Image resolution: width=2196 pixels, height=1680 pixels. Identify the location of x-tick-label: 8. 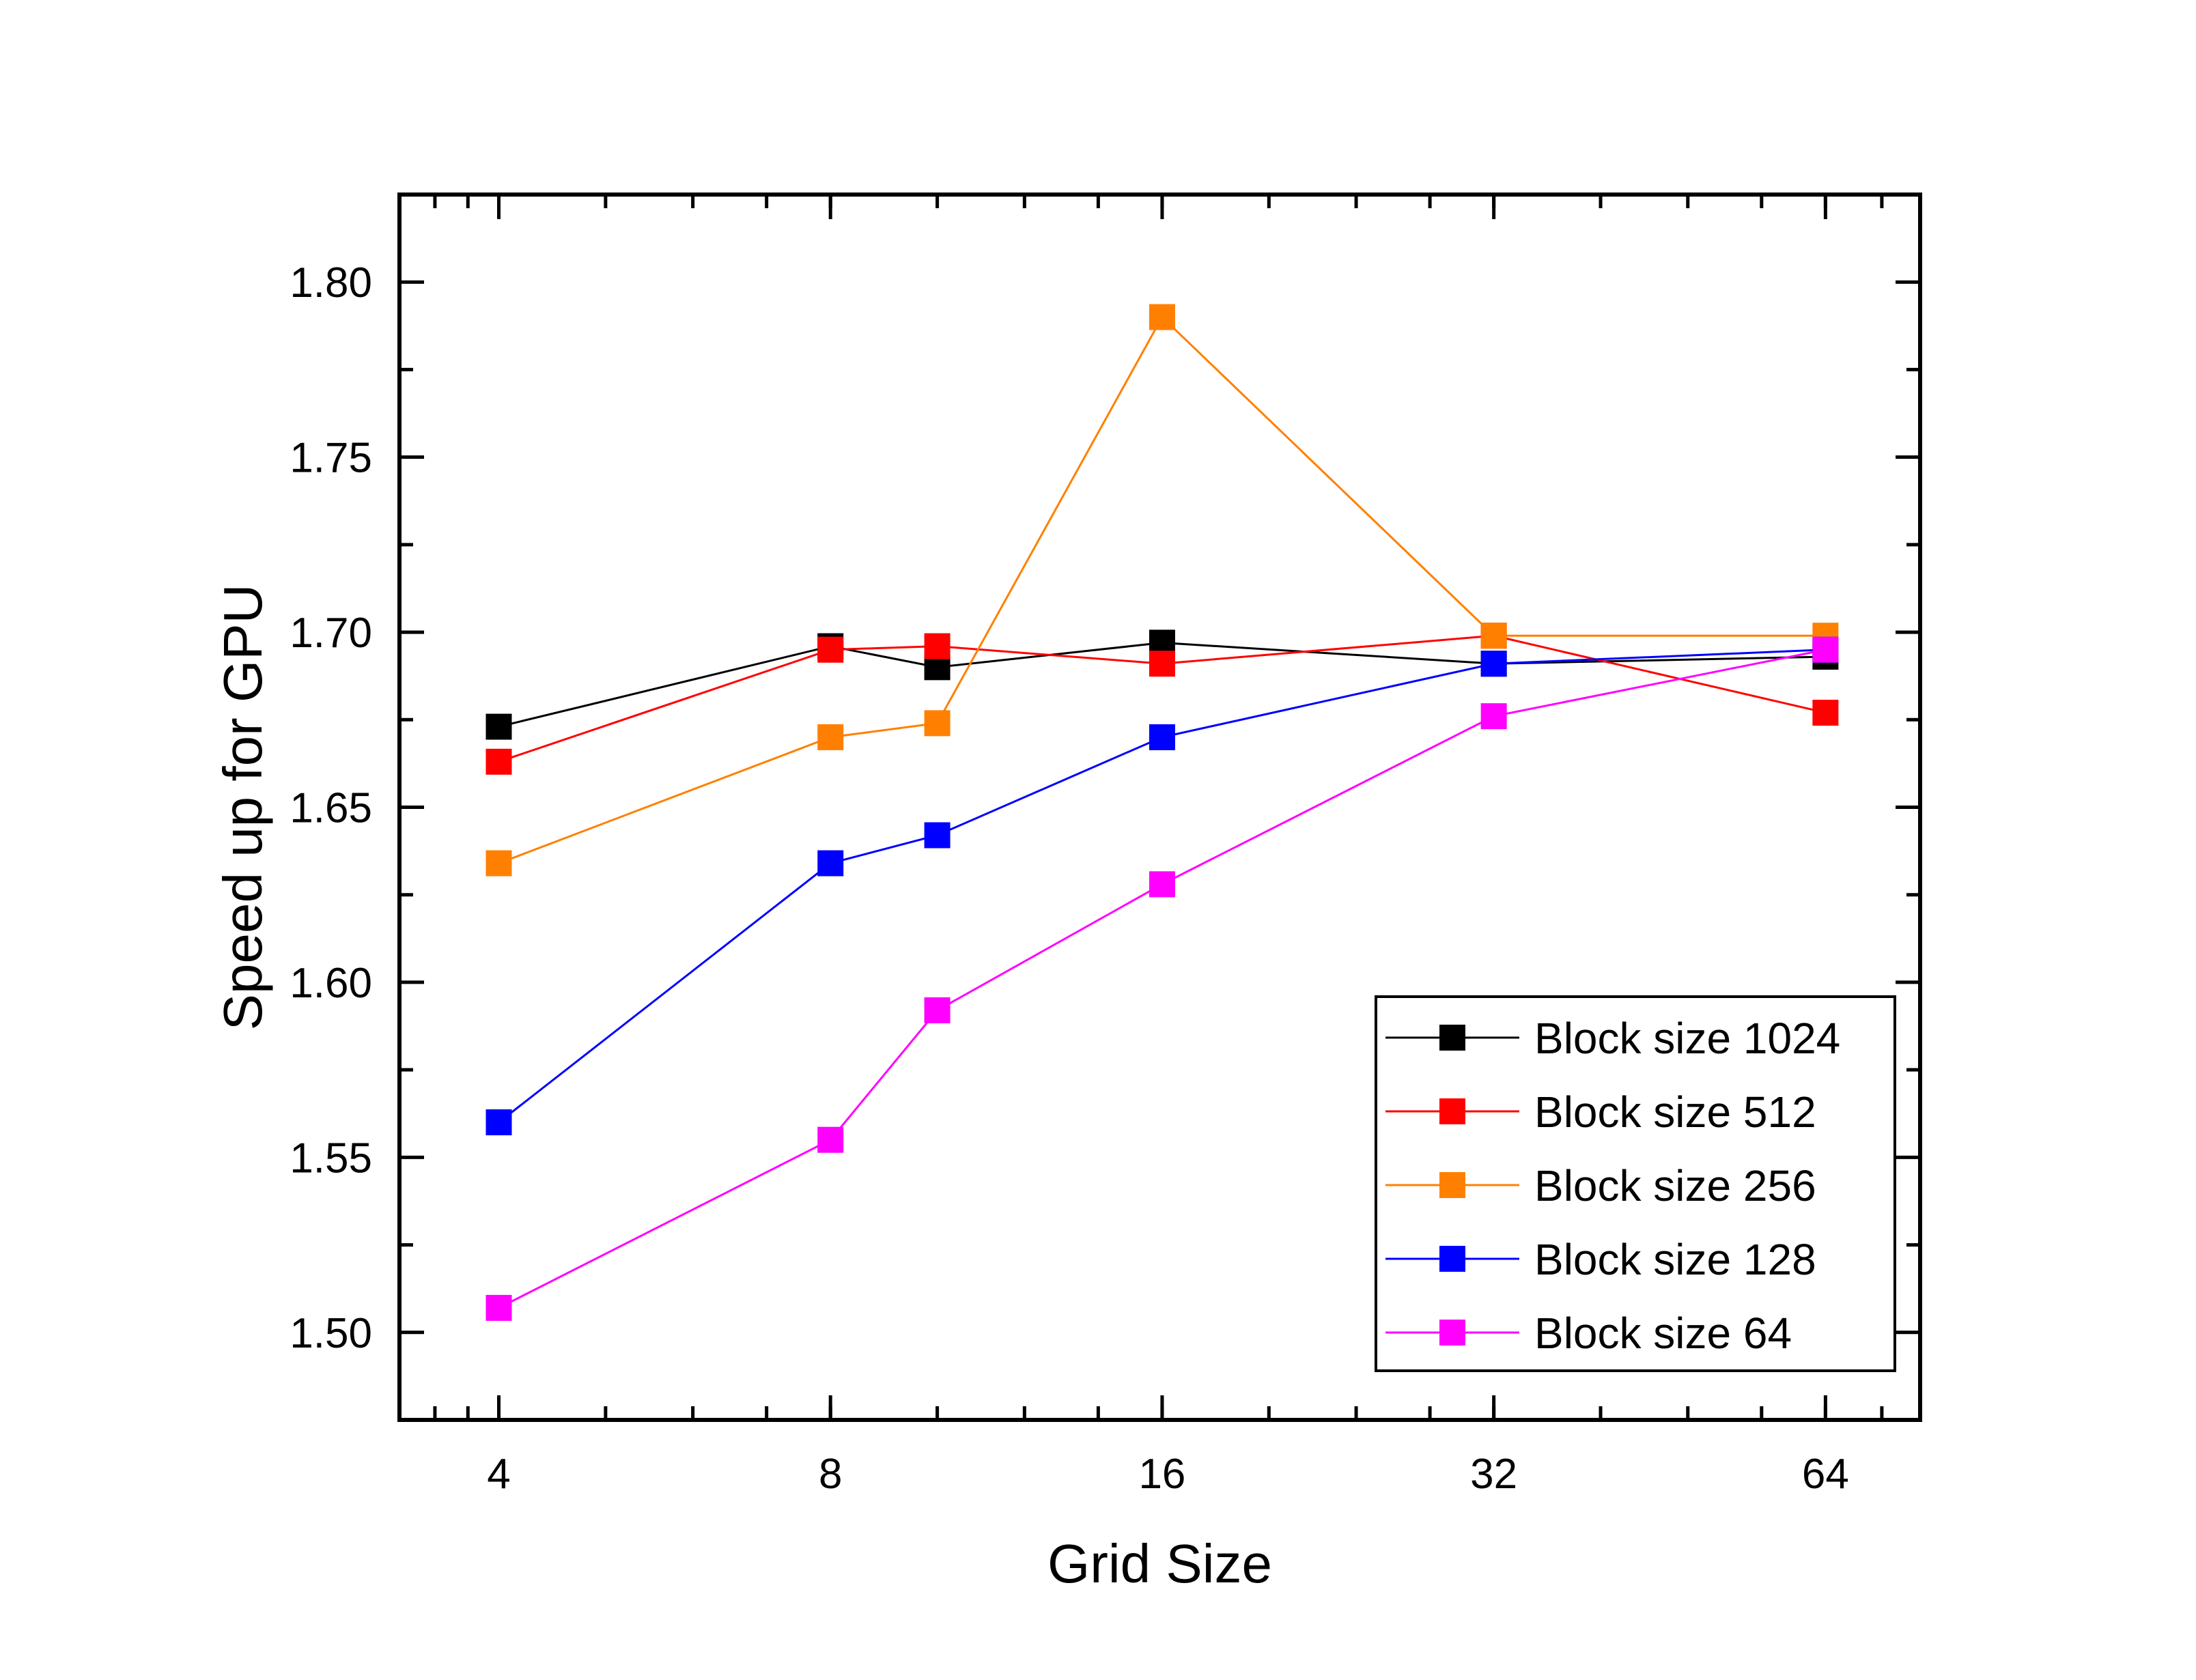
(830, 1474).